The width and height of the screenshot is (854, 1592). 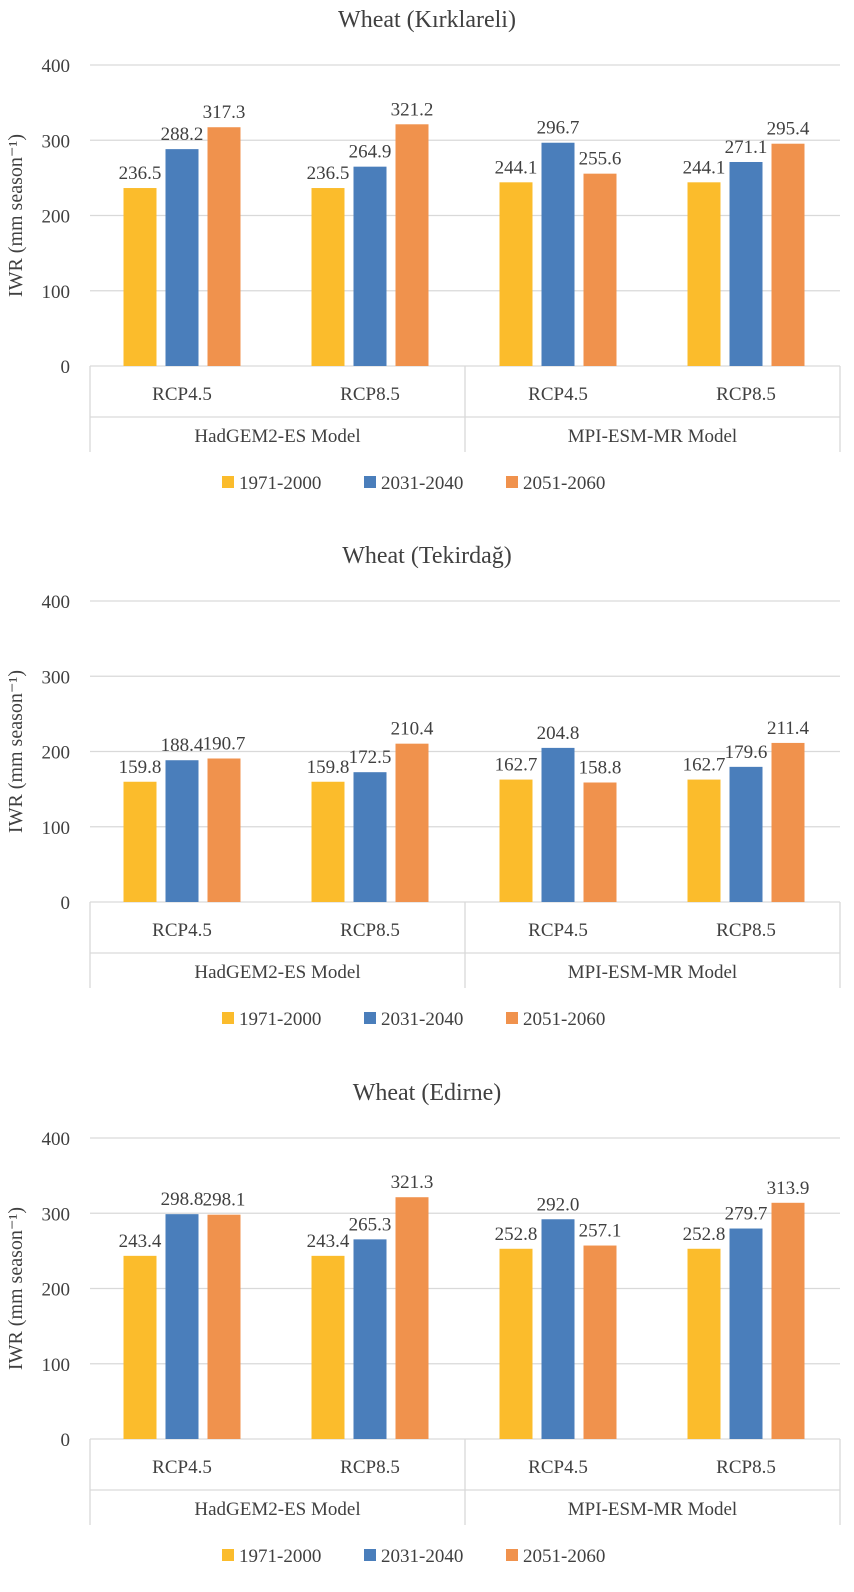 I want to click on data-label: 292.0, so click(x=558, y=1204).